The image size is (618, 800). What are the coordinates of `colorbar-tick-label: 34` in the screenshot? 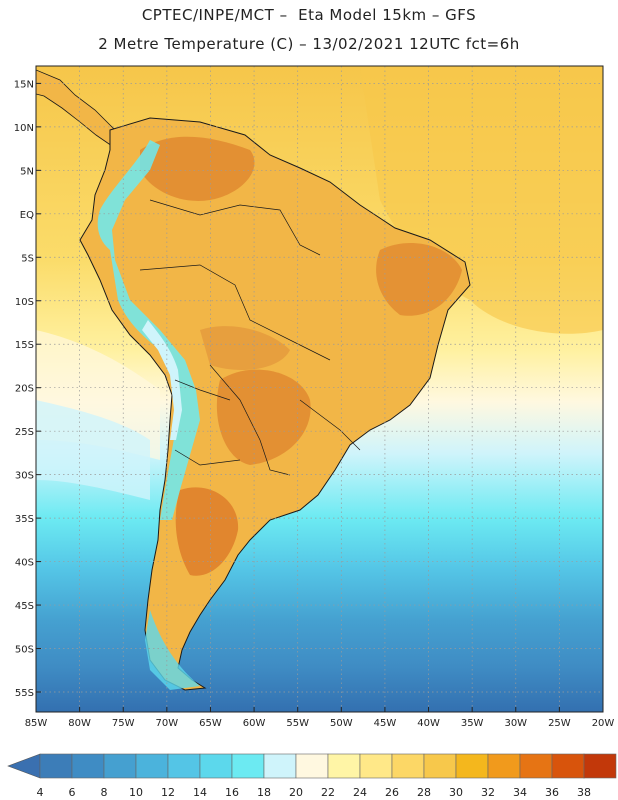 It's located at (520, 792).